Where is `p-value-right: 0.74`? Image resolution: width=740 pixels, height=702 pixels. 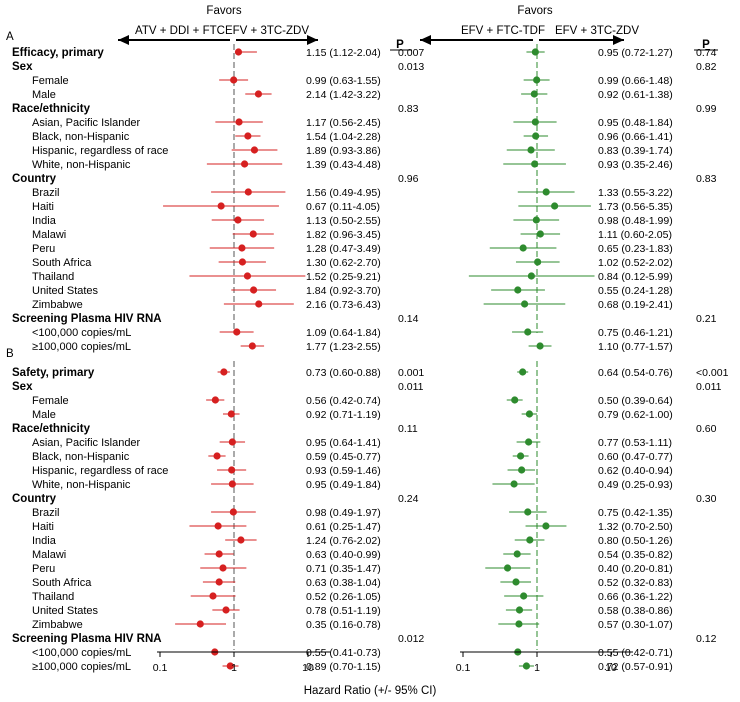
p-value-right: 0.74 is located at coordinates (706, 53).